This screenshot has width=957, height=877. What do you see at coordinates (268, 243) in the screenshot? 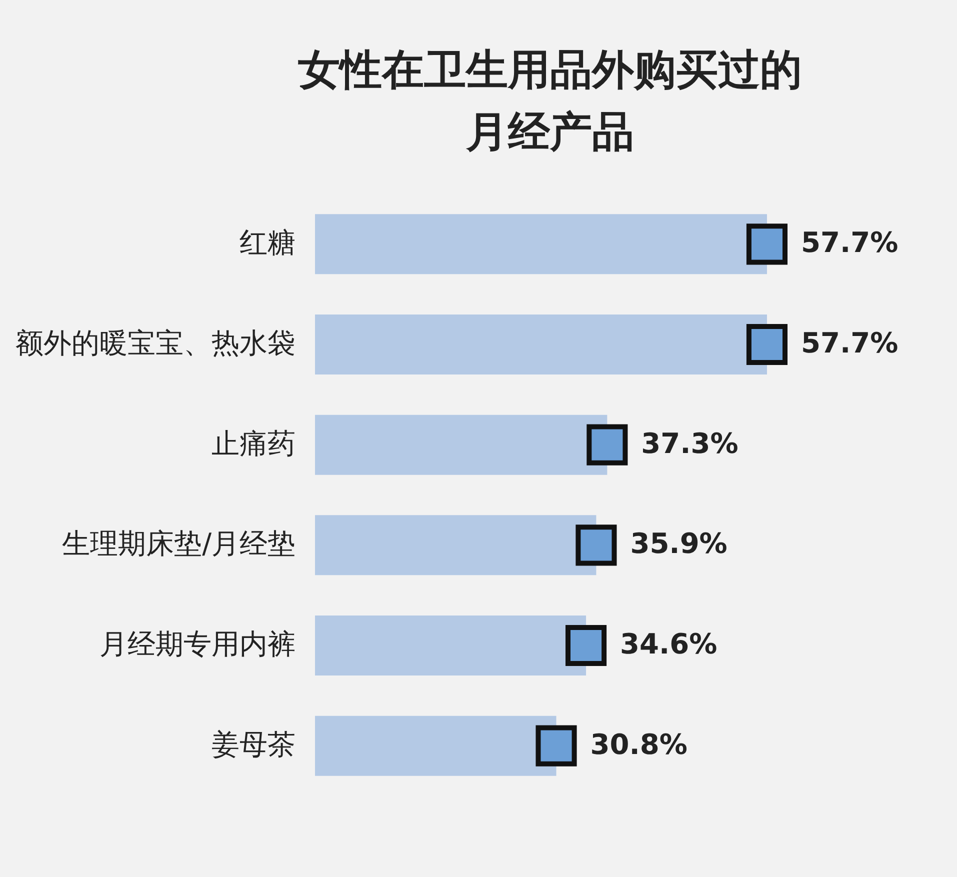
I see `y-tick-label: 红糖` at bounding box center [268, 243].